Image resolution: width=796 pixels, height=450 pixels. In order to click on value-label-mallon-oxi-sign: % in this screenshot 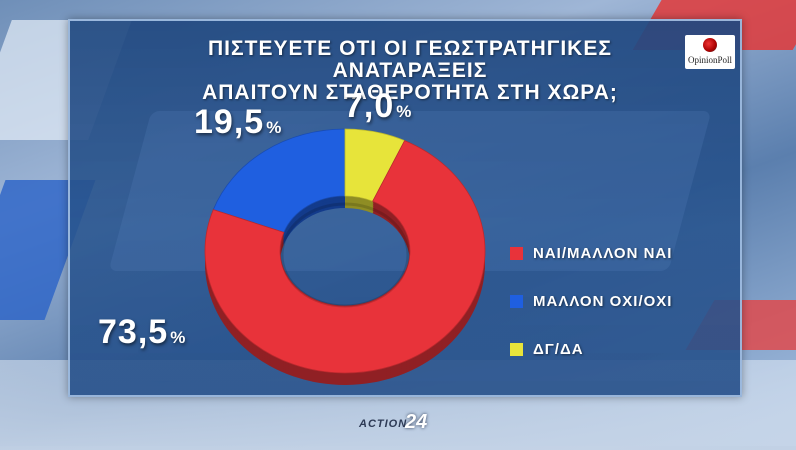, I will do `click(274, 127)`.